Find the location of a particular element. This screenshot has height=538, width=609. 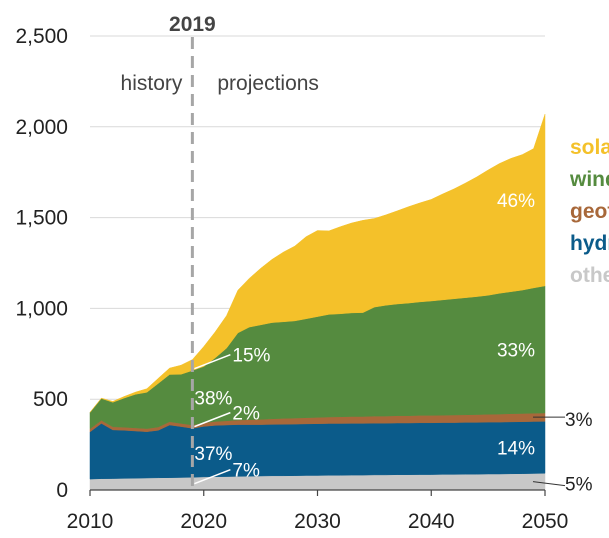

annotation-other-2019: 7% is located at coordinates (246, 471).